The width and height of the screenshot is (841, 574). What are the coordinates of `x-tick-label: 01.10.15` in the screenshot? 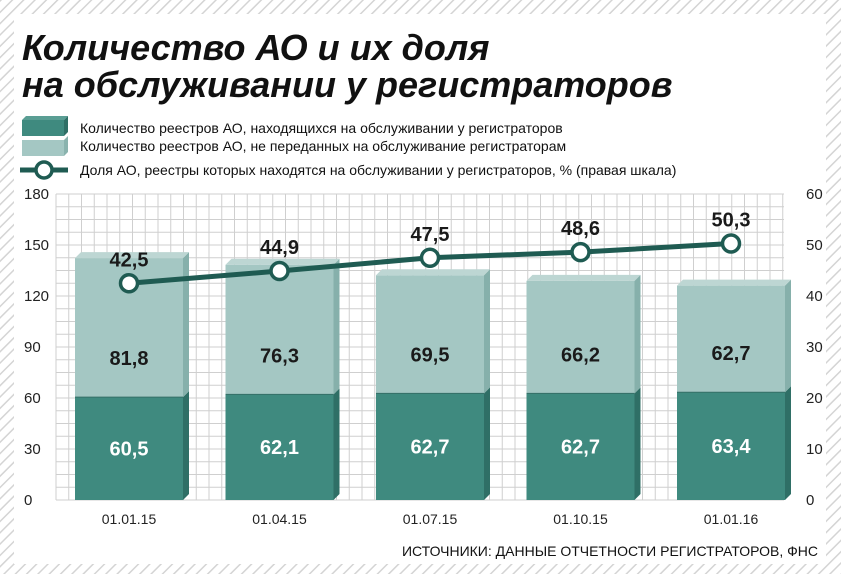 It's located at (580, 519).